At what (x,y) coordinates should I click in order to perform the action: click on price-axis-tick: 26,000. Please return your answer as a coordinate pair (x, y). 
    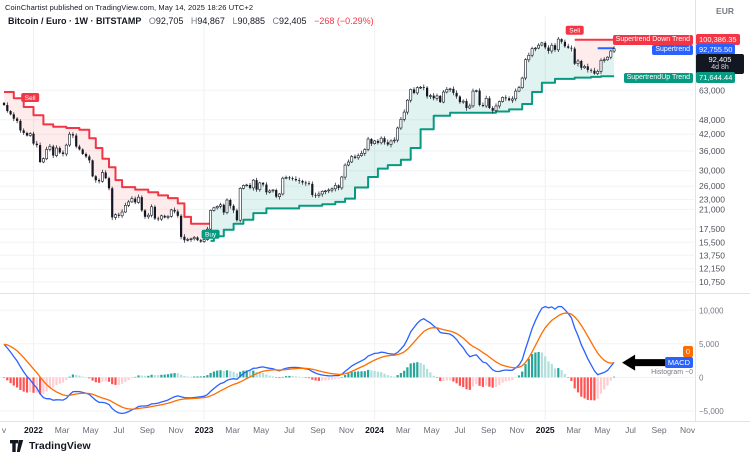
    Looking at the image, I should click on (712, 186).